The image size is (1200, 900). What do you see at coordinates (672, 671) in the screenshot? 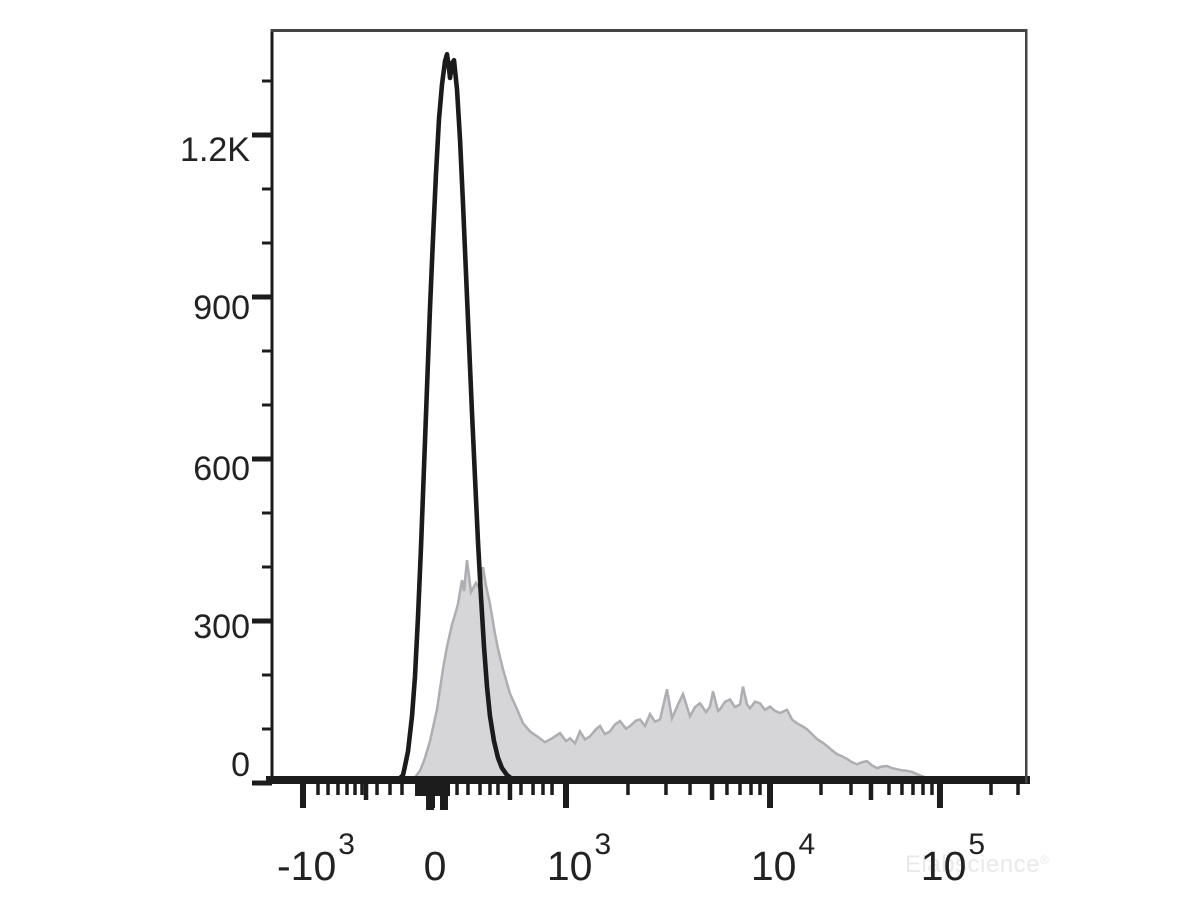
I see `gray-filled-histogram-curve` at bounding box center [672, 671].